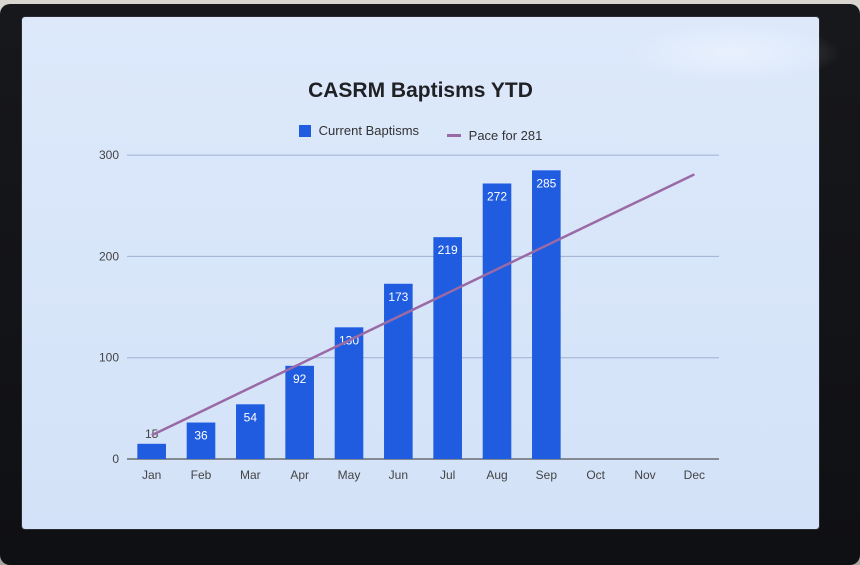 The height and width of the screenshot is (565, 860). Describe the element at coordinates (349, 393) in the screenshot. I see `bar-may` at that location.